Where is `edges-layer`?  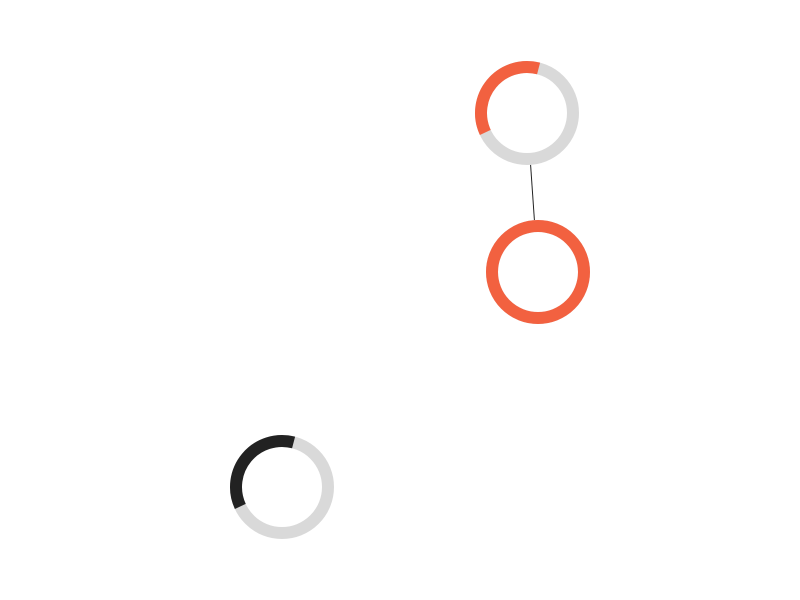
edges-layer is located at coordinates (532, 192).